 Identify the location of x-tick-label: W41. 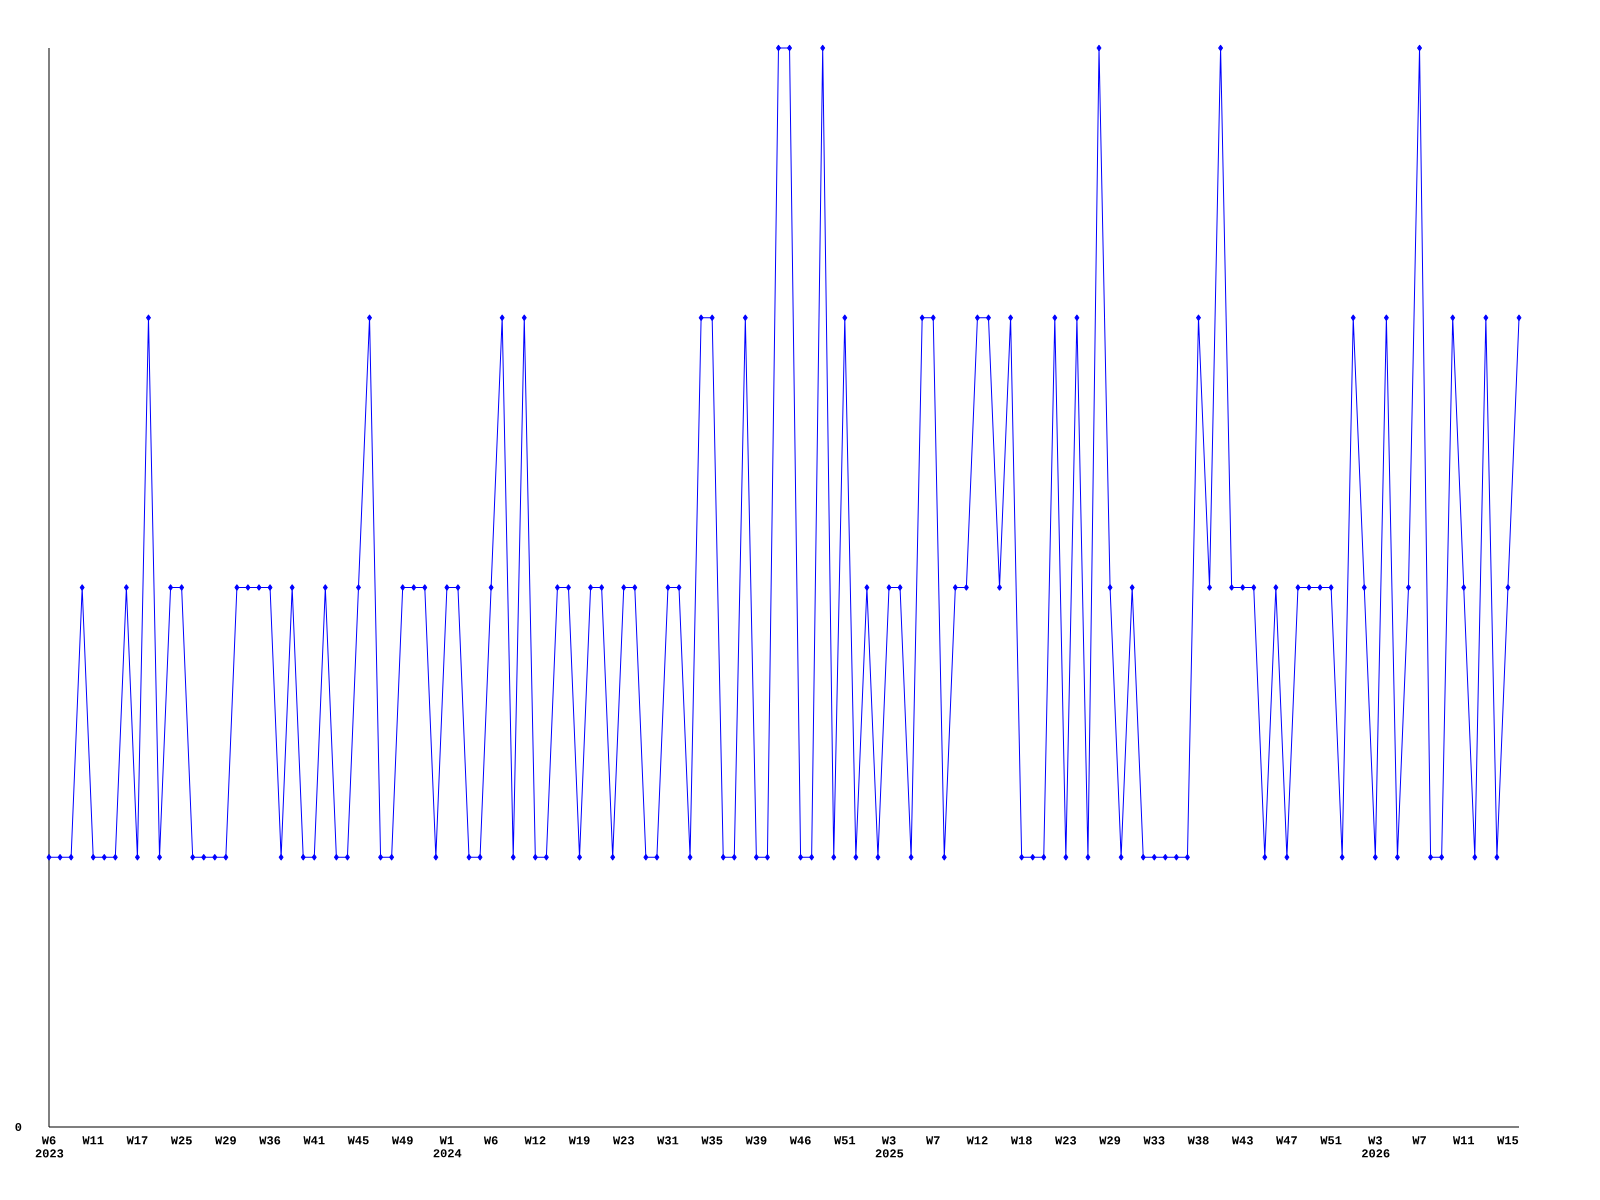
(314, 1140).